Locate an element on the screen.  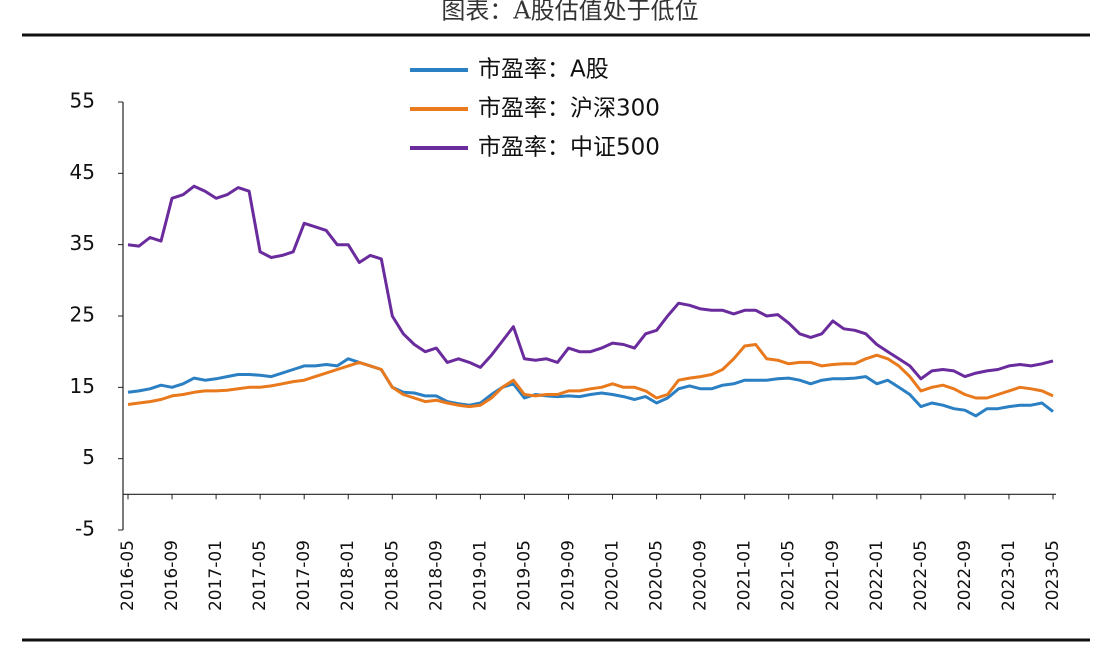
x-tick-label: 2020-05 is located at coordinates (657, 575).